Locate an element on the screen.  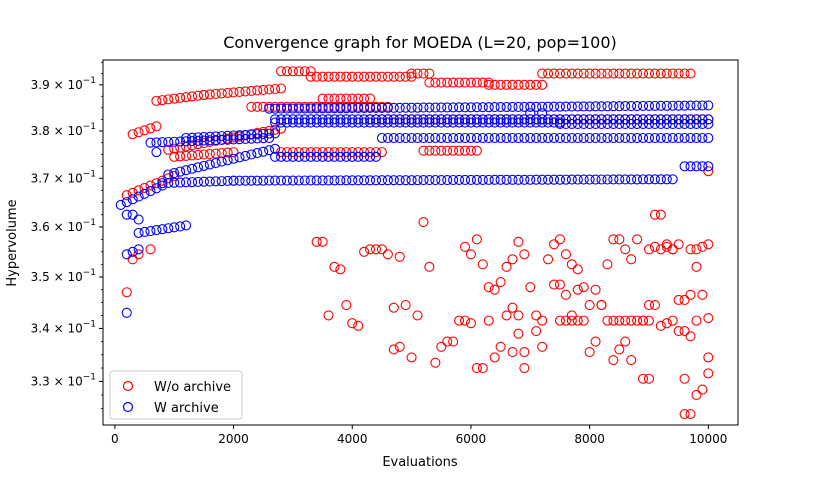
y-tick-label: 3.3 × 10⁻¹ is located at coordinates (63, 380).